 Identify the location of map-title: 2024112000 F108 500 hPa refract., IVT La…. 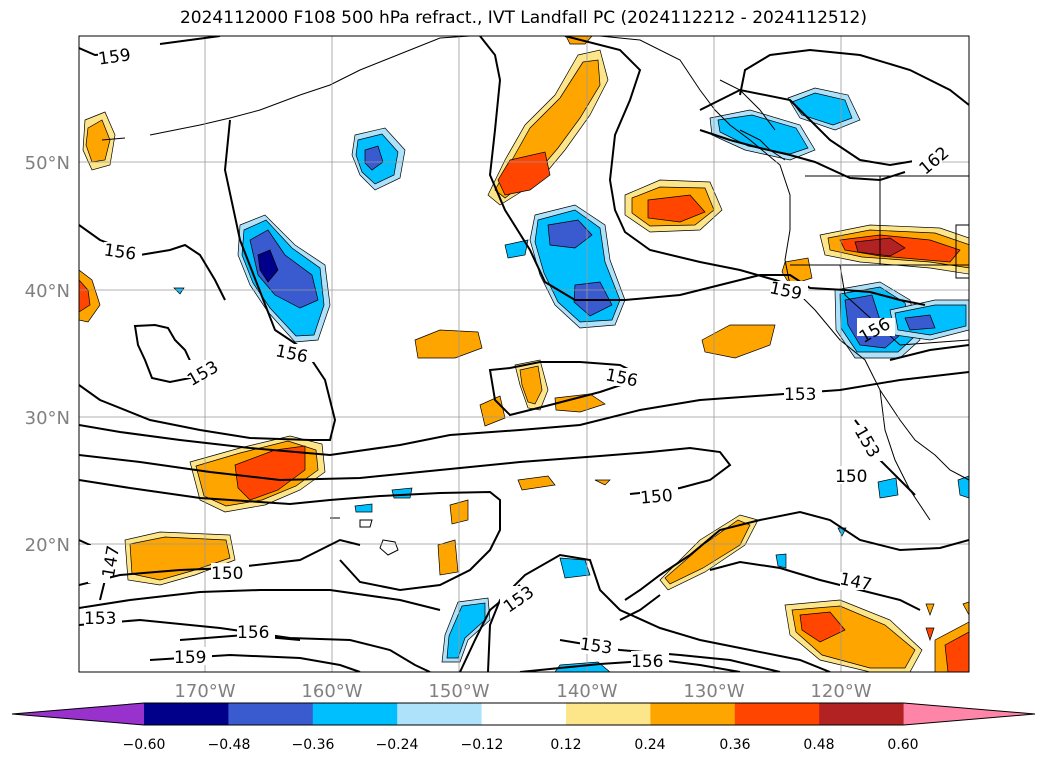
(523, 18).